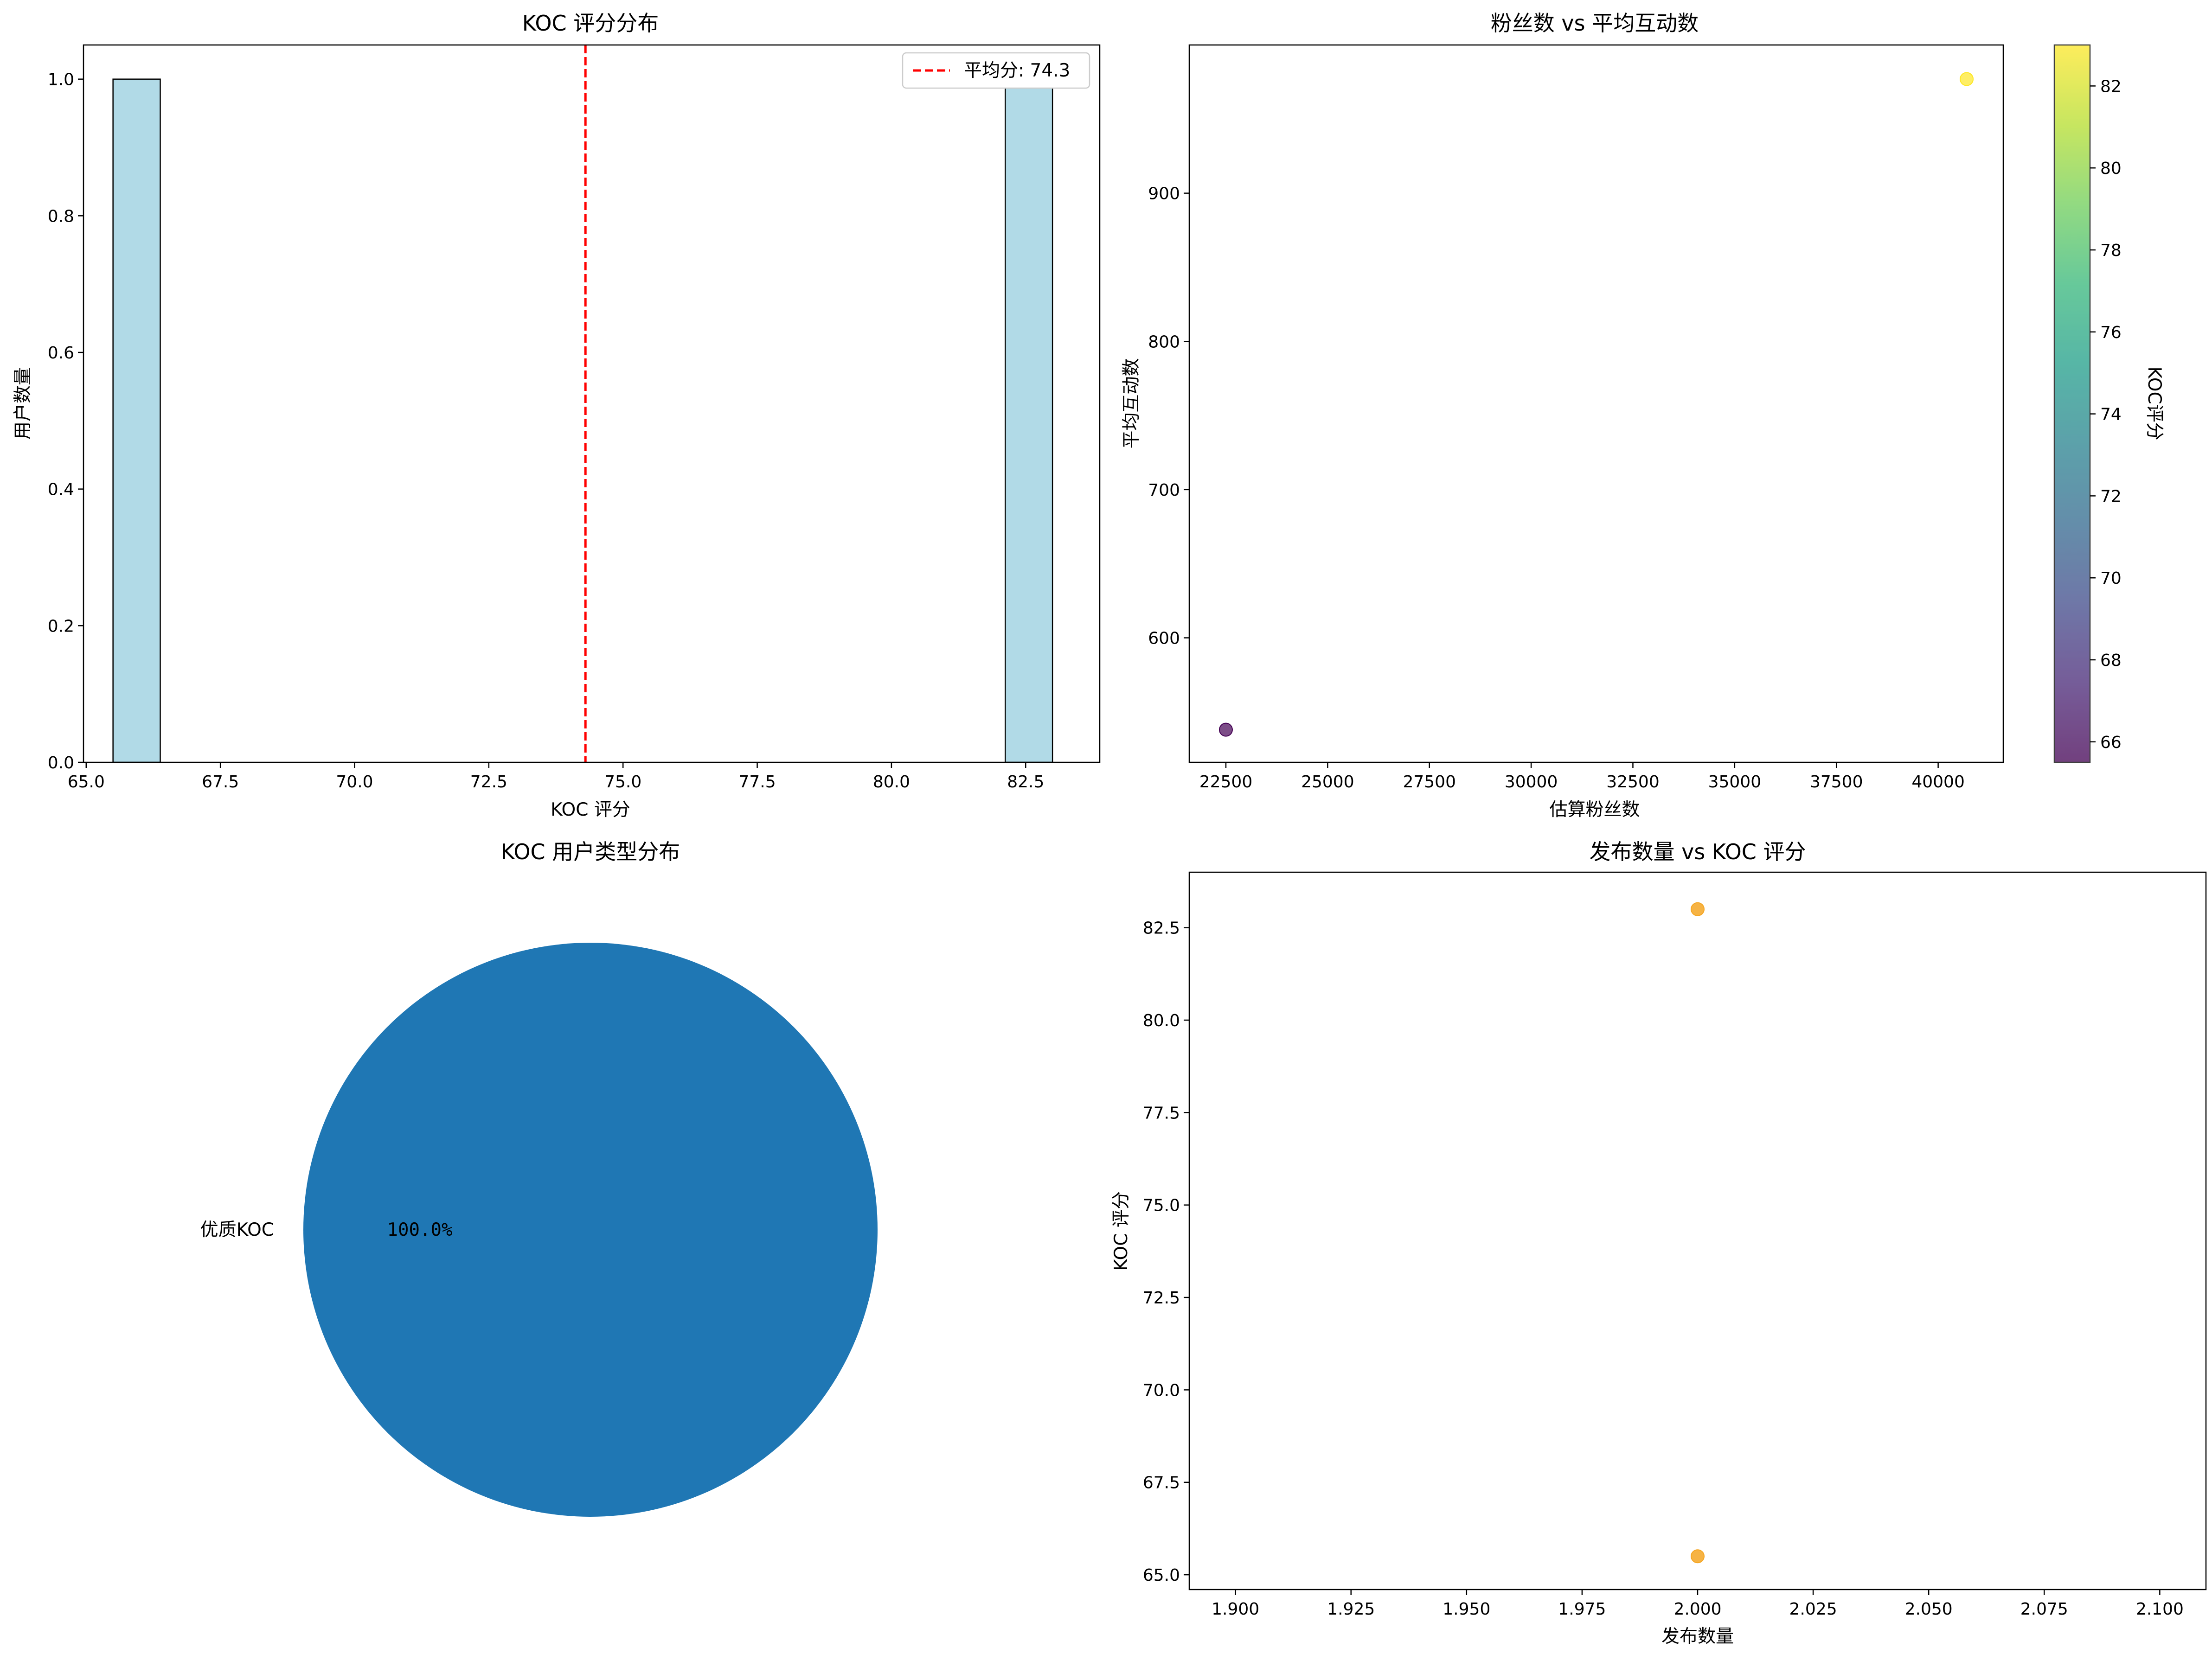 Image resolution: width=2212 pixels, height=1654 pixels. What do you see at coordinates (2111, 742) in the screenshot?
I see `colorbar-tick-label: 66` at bounding box center [2111, 742].